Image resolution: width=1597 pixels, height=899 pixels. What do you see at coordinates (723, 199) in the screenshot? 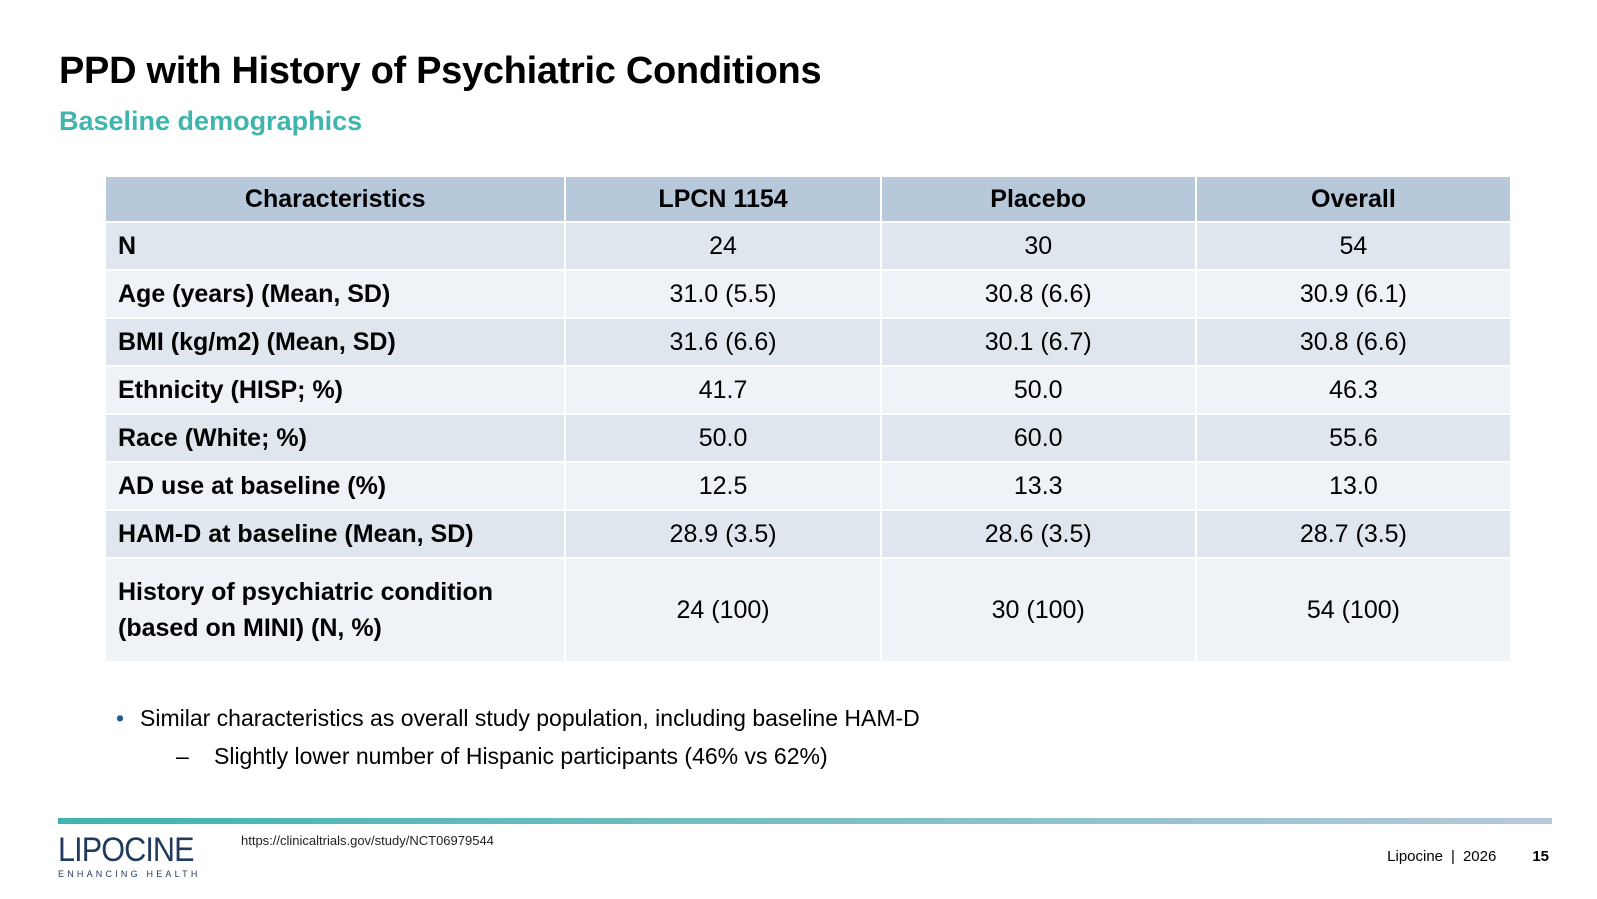
I see `header-lpcn-1154: LPCN 1154` at bounding box center [723, 199].